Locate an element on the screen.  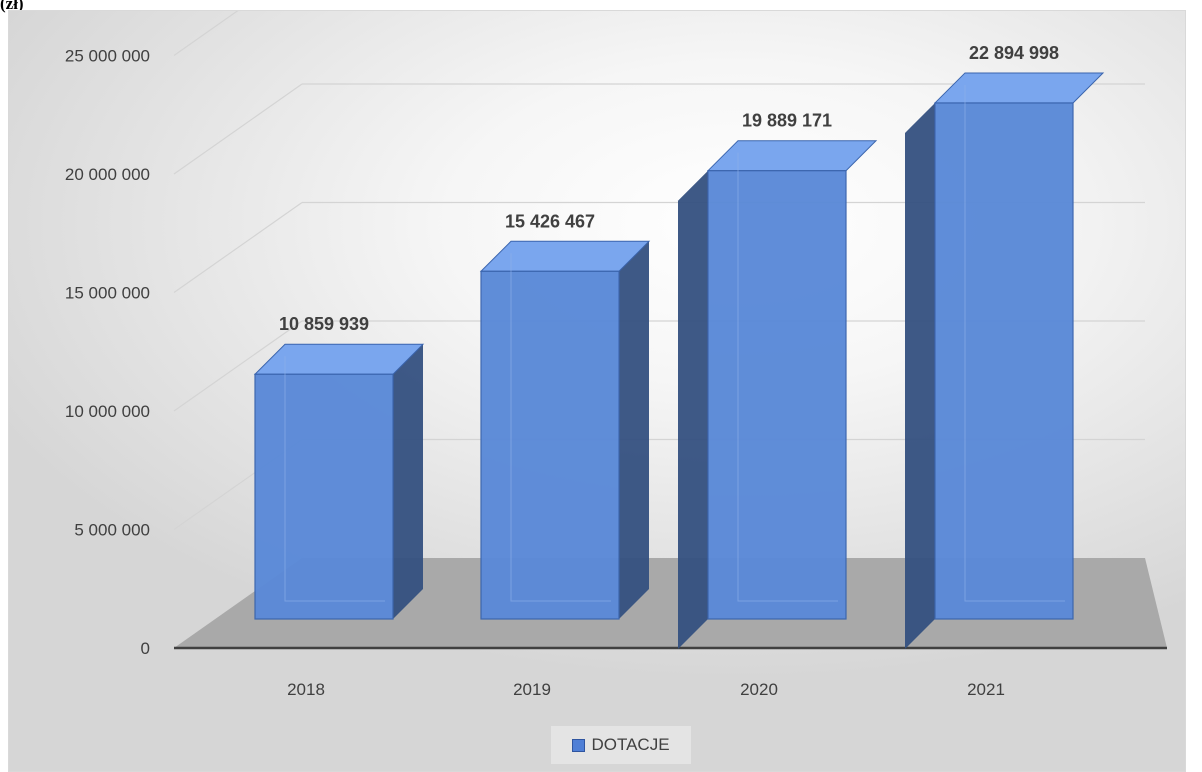
data-label-2021: 22 894 998 is located at coordinates (1014, 53).